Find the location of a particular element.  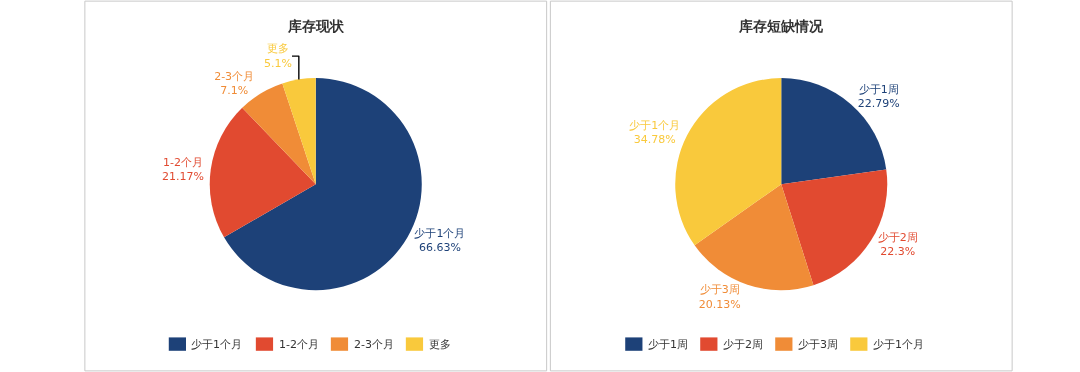

data-label: 34.78% is located at coordinates (654, 140).